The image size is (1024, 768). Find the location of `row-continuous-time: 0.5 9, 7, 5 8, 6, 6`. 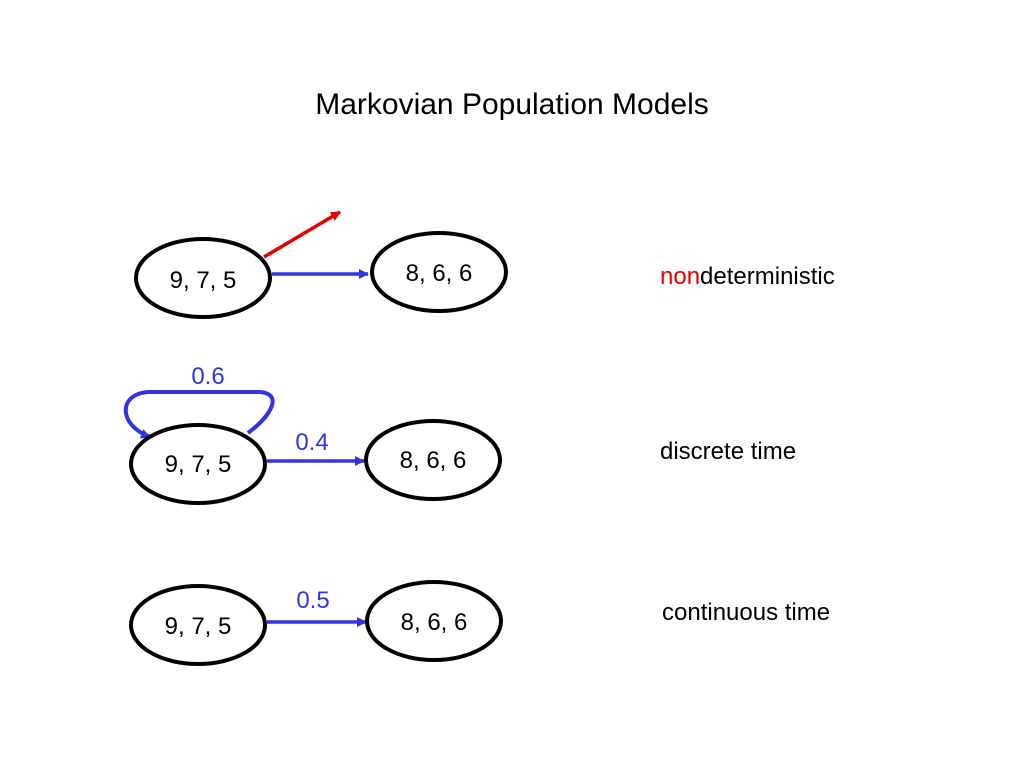

row-continuous-time: 0.5 9, 7, 5 8, 6, 6 is located at coordinates (316, 623).